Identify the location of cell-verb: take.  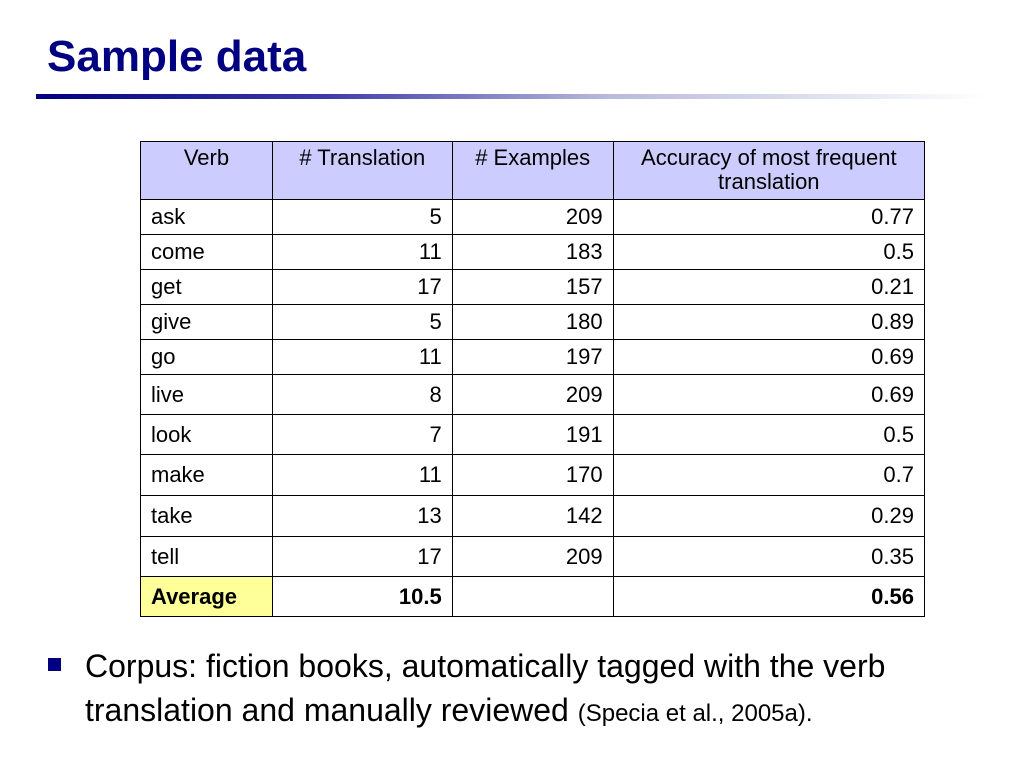
(206, 516).